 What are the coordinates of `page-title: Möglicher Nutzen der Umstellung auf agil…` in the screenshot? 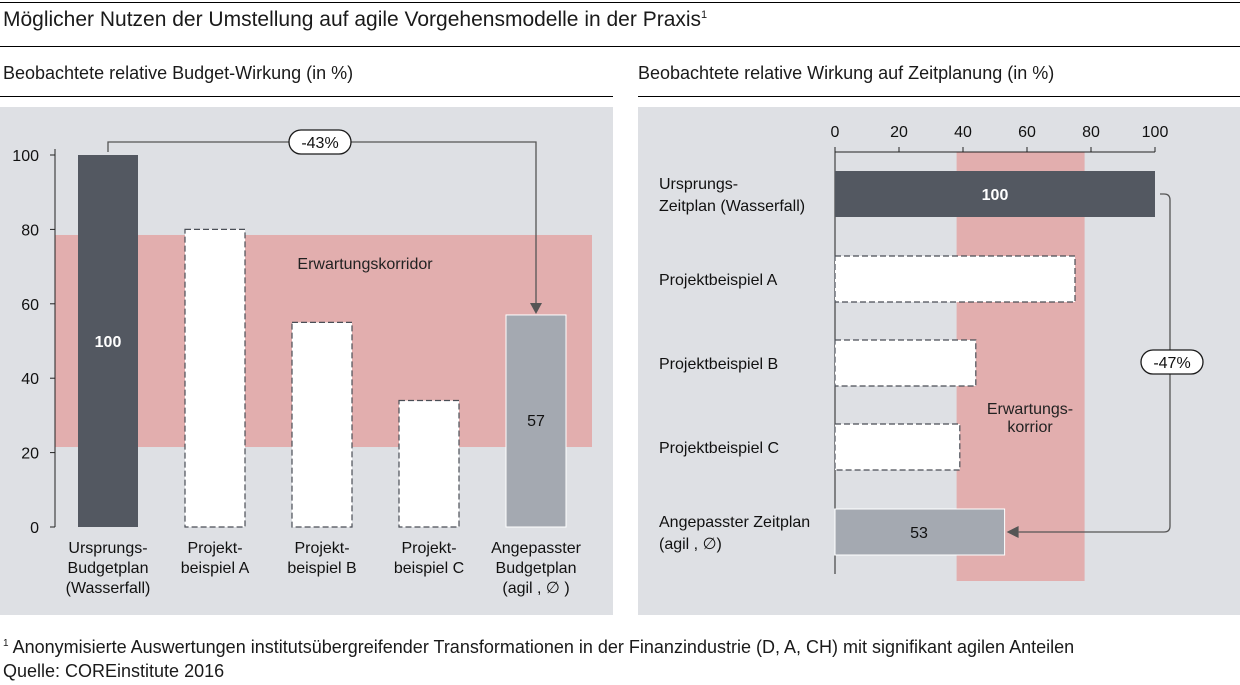 It's located at (355, 19).